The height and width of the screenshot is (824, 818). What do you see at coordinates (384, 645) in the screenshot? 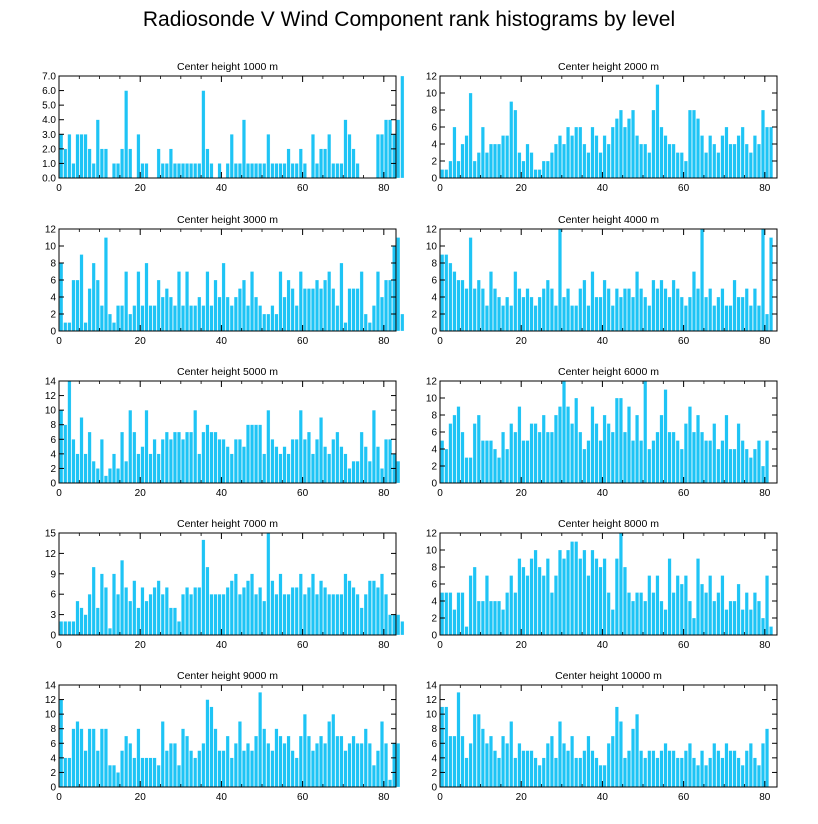
I see `x-tick-label: 80` at bounding box center [384, 645].